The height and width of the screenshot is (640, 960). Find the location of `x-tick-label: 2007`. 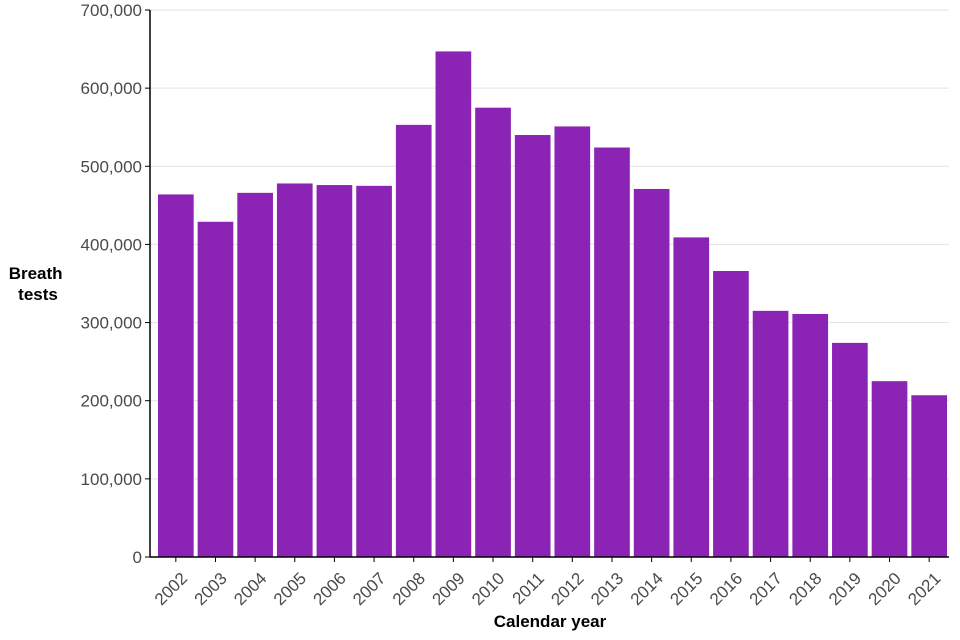

x-tick-label: 2007 is located at coordinates (369, 589).